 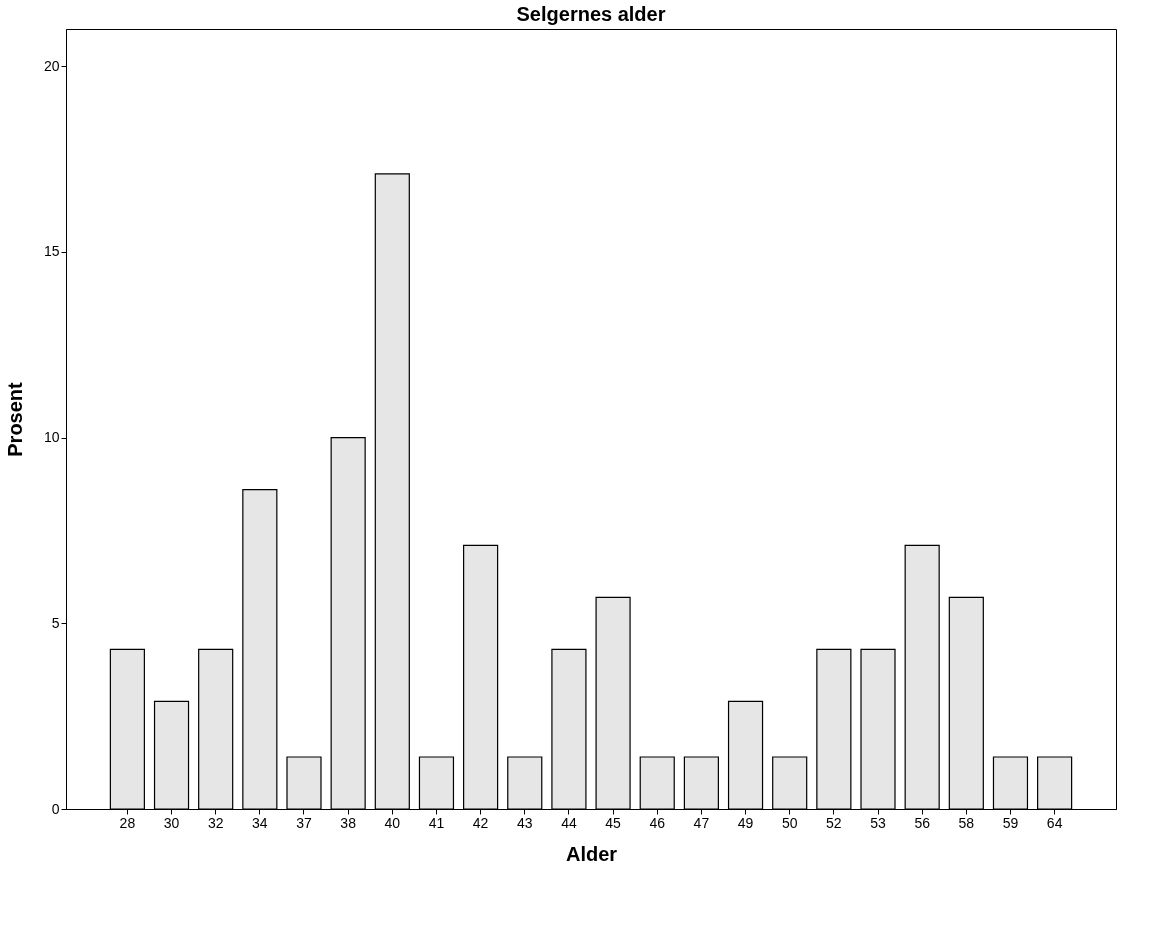 What do you see at coordinates (51, 65) in the screenshot?
I see `y-tick-label: 20` at bounding box center [51, 65].